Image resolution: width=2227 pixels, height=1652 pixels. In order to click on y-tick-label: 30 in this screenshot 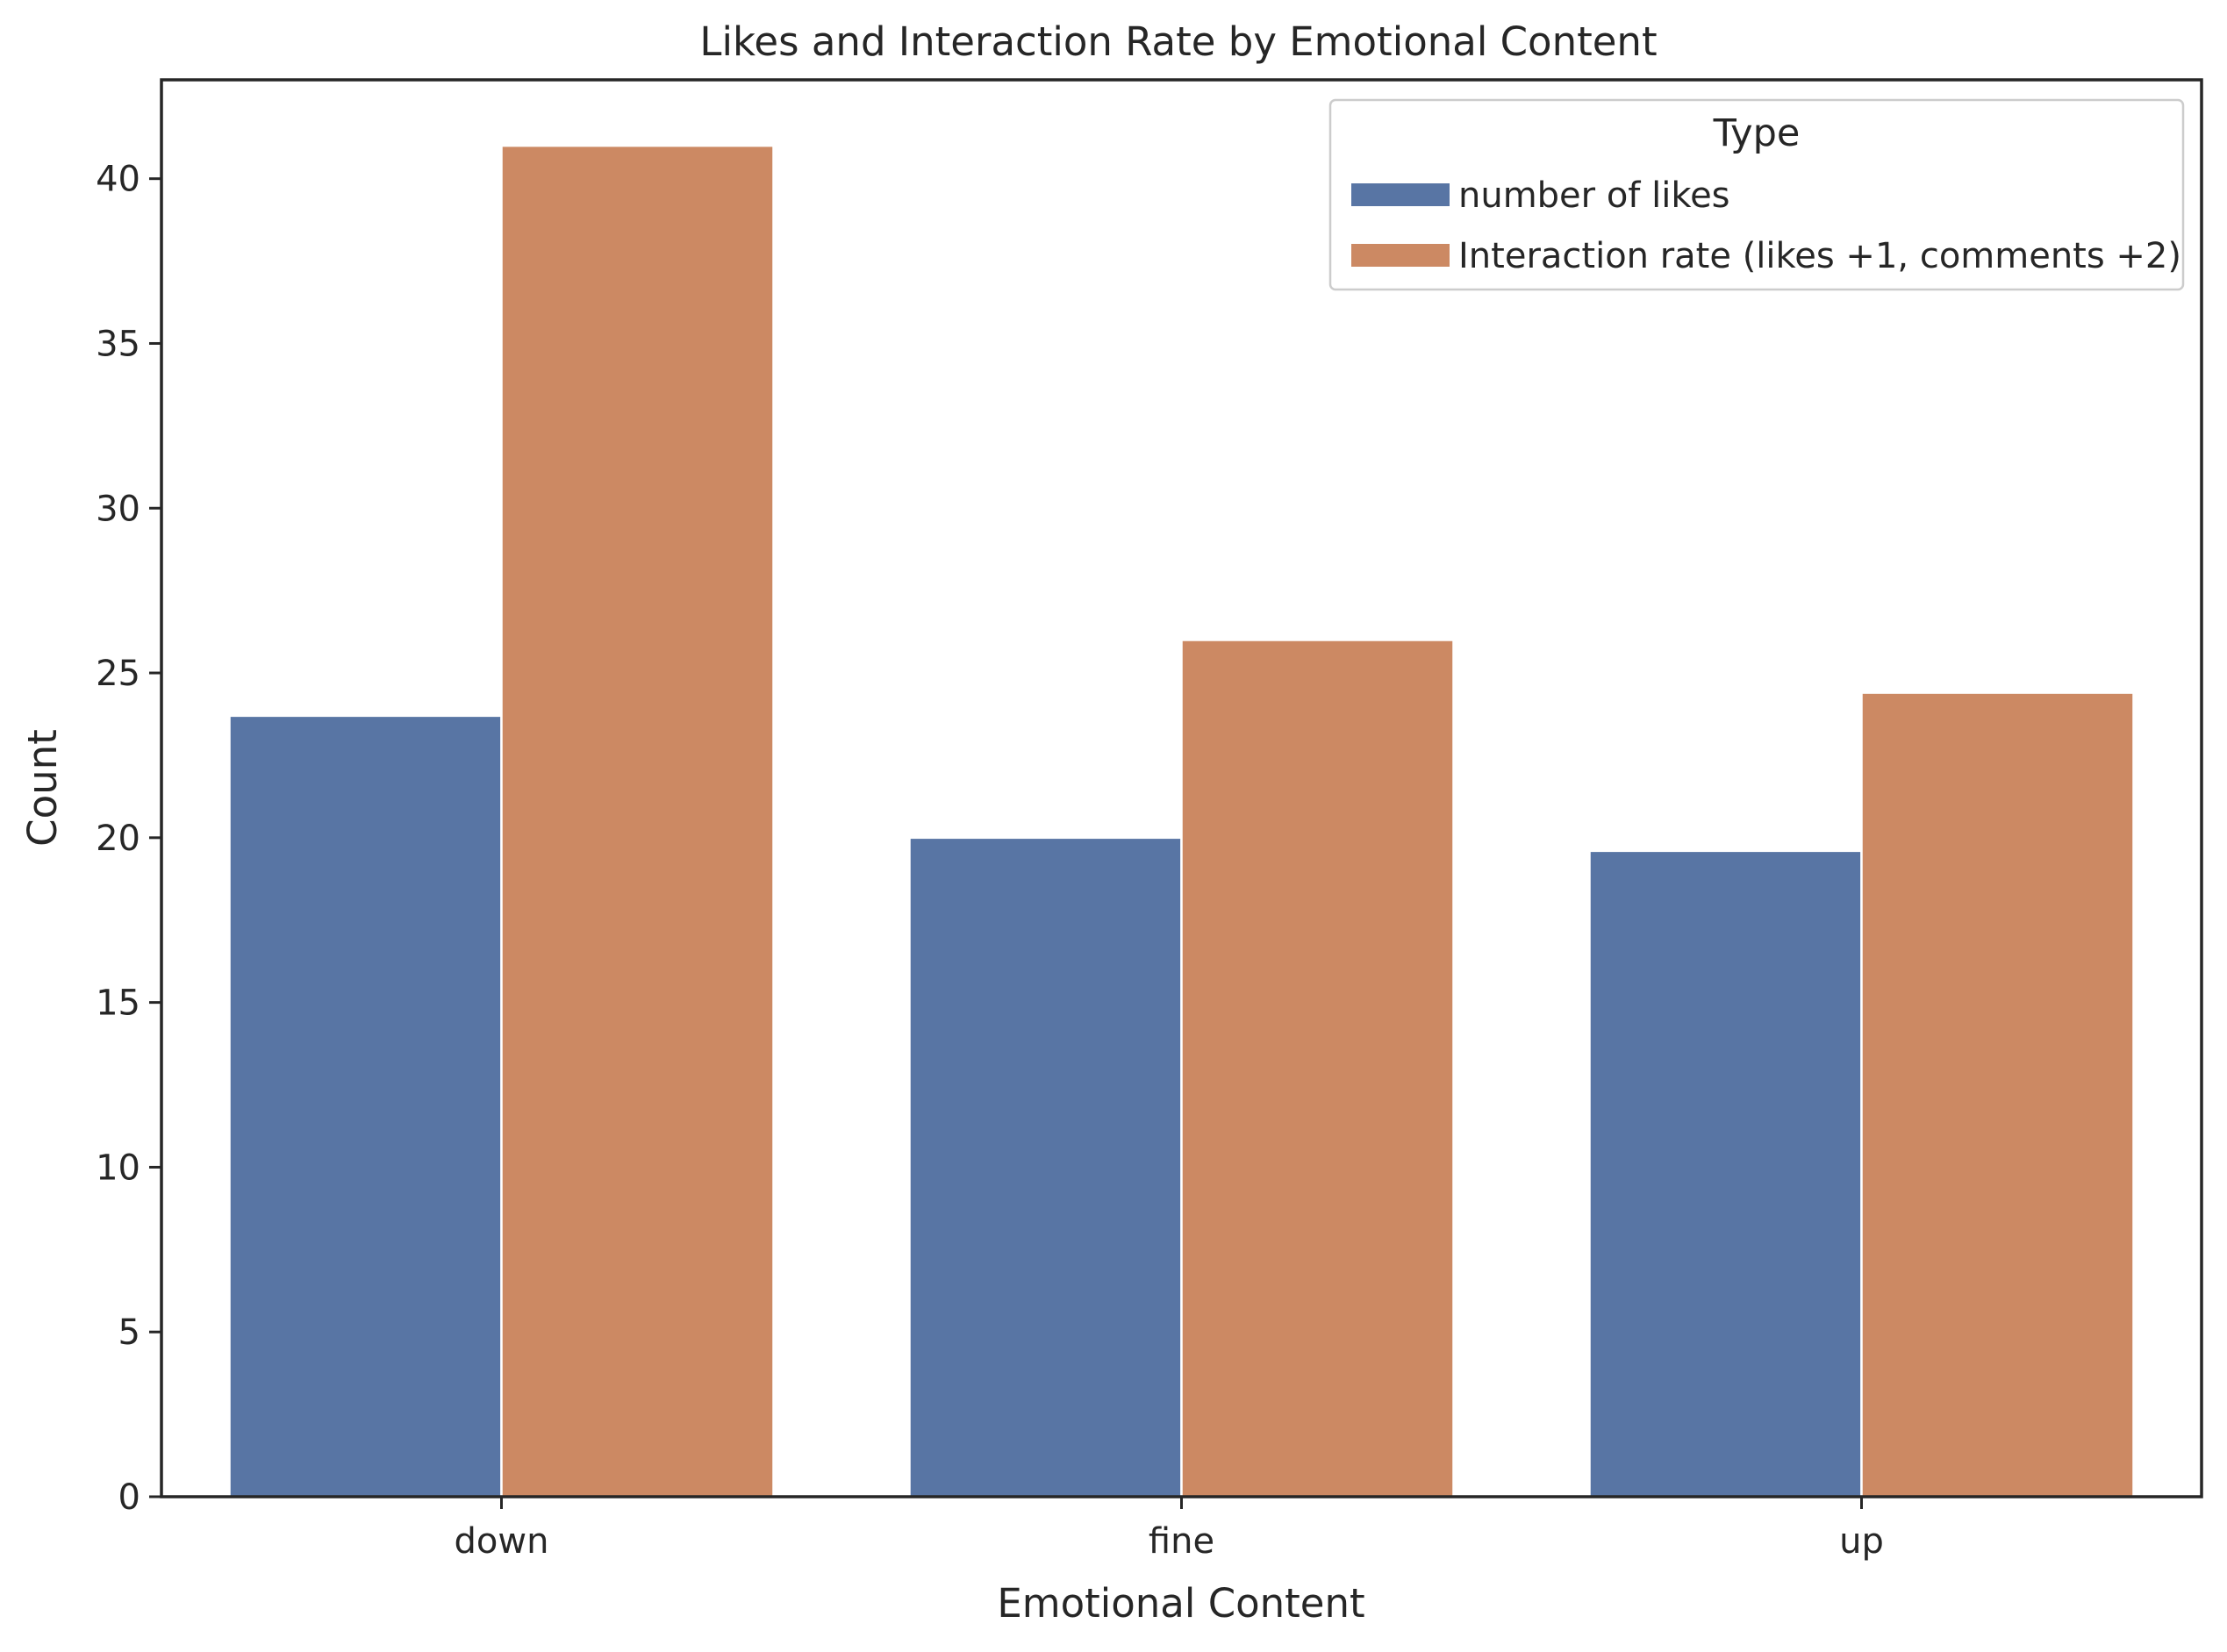, I will do `click(118, 509)`.